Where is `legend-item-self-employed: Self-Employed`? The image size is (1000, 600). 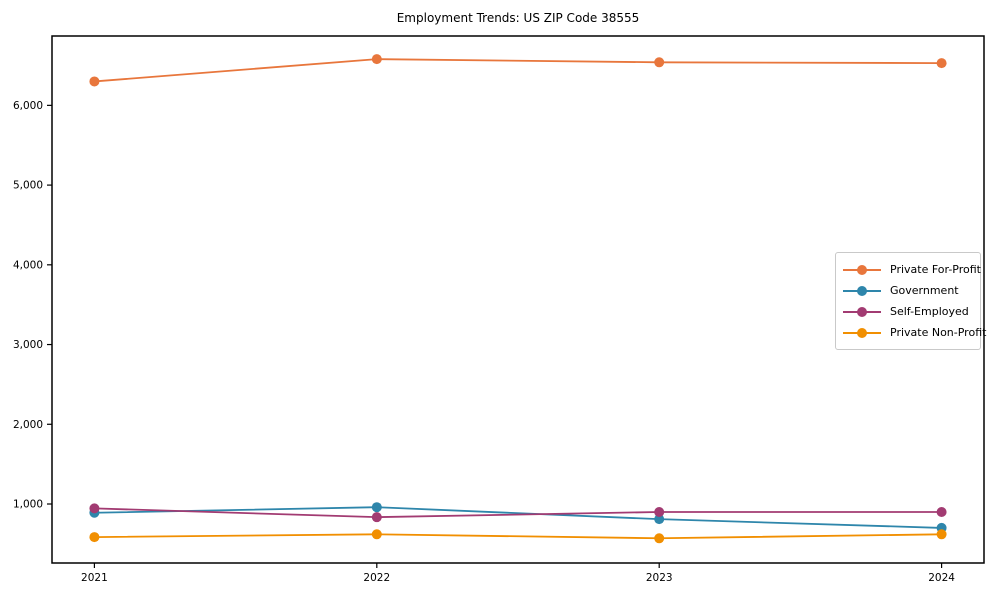
legend-item-self-employed: Self-Employed is located at coordinates (907, 311).